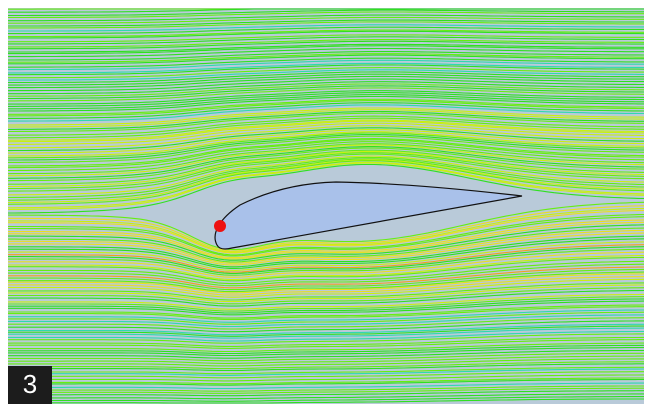 The image size is (652, 408). Describe the element at coordinates (30, 385) in the screenshot. I see `label-box` at that location.